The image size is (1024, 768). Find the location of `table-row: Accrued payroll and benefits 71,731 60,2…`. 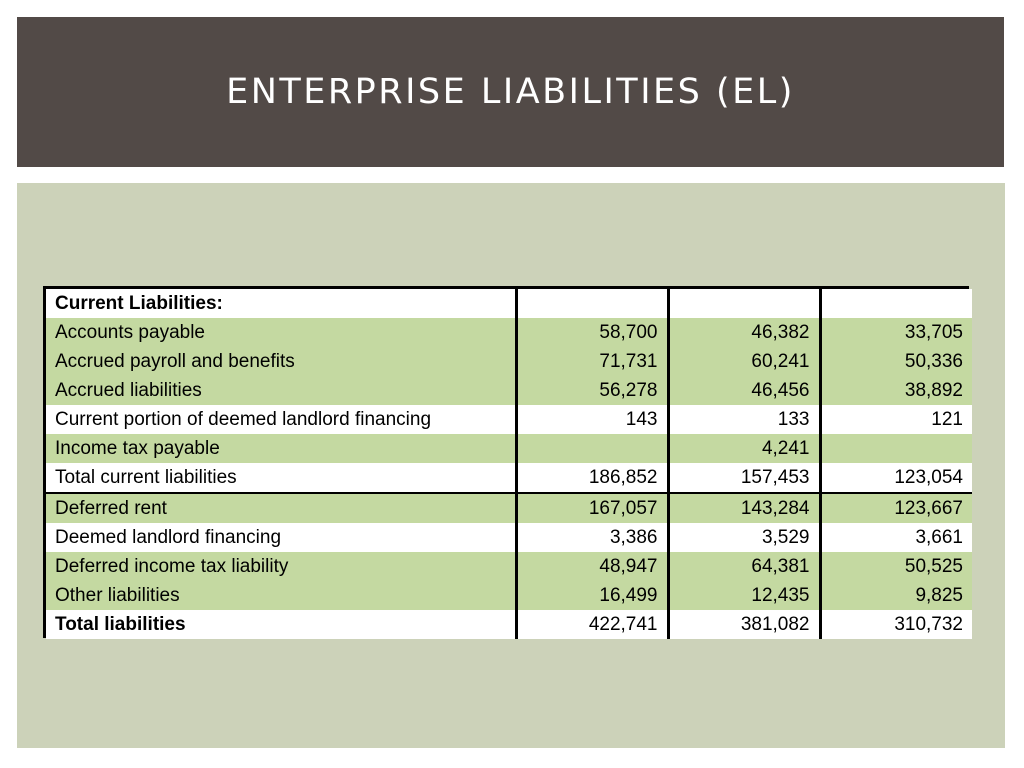

table-row: Accrued payroll and benefits 71,731 60,2… is located at coordinates (509, 361).